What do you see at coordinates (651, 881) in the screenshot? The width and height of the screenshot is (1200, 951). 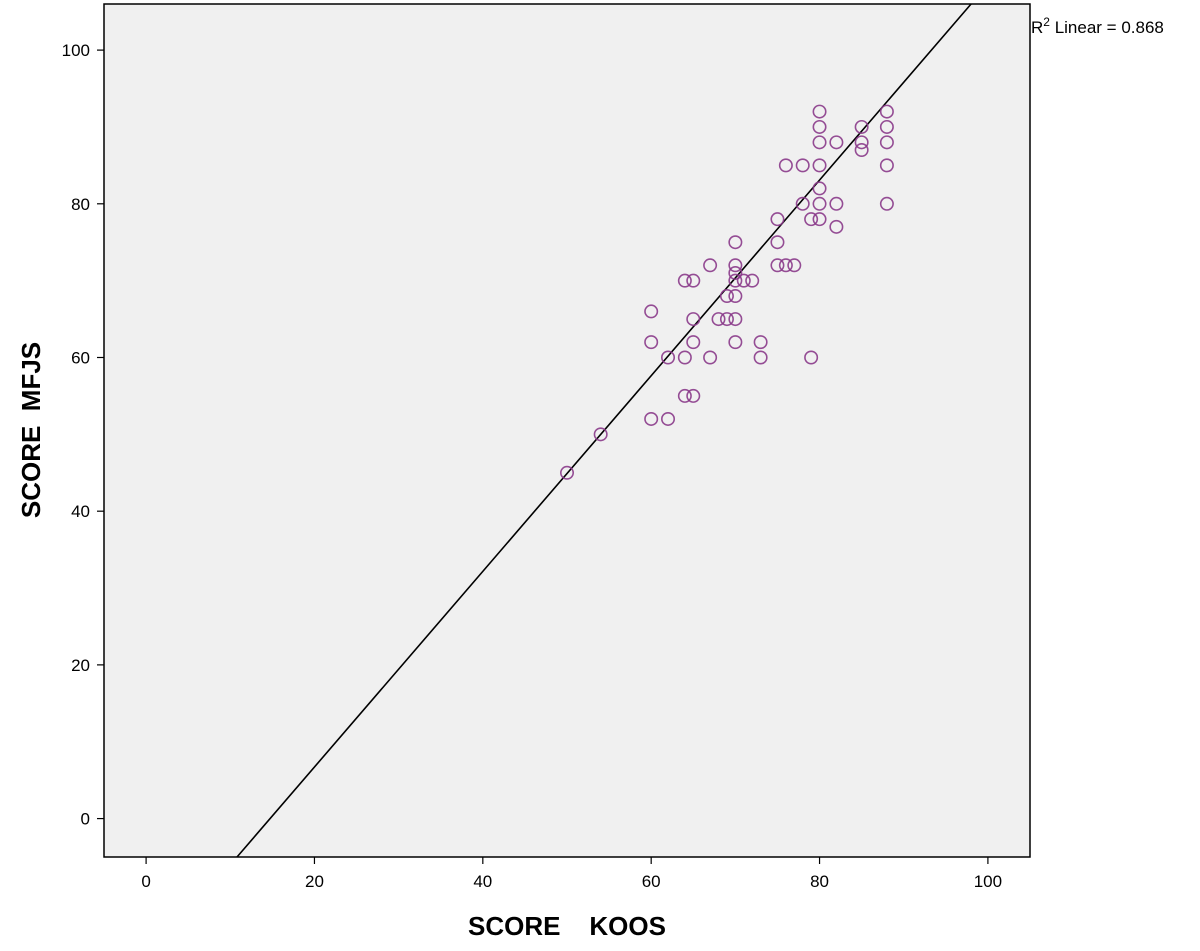 I see `x-tick-label: 60` at bounding box center [651, 881].